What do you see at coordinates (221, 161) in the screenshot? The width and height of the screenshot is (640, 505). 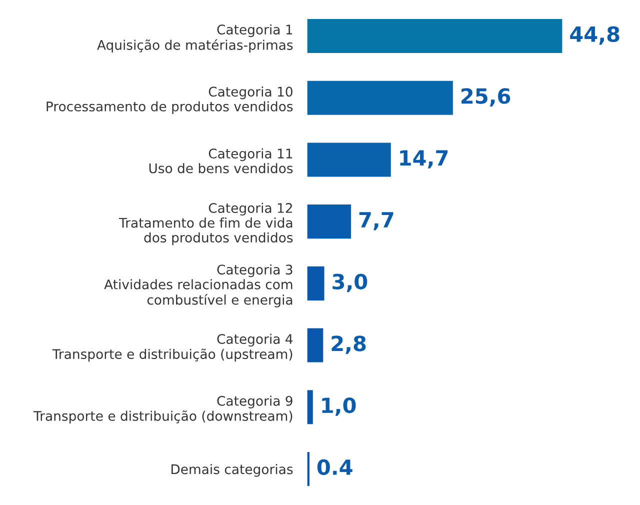 I see `y-tick-label: Categoria 11 Uso de bens vendidos` at bounding box center [221, 161].